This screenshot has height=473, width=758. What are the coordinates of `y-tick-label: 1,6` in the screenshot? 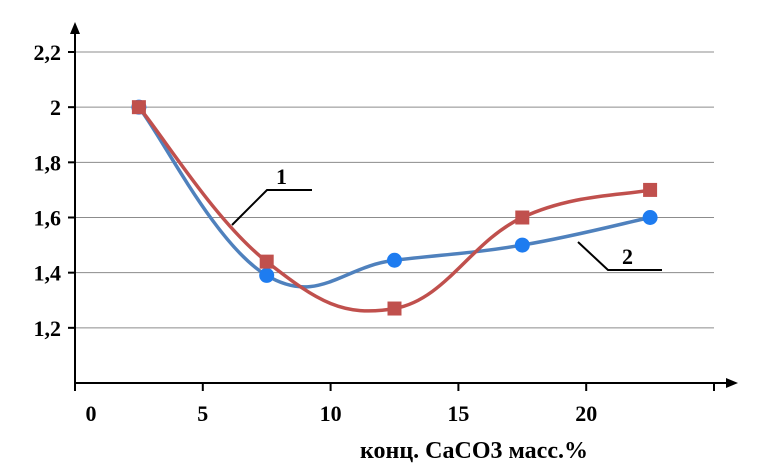 It's located at (48, 218).